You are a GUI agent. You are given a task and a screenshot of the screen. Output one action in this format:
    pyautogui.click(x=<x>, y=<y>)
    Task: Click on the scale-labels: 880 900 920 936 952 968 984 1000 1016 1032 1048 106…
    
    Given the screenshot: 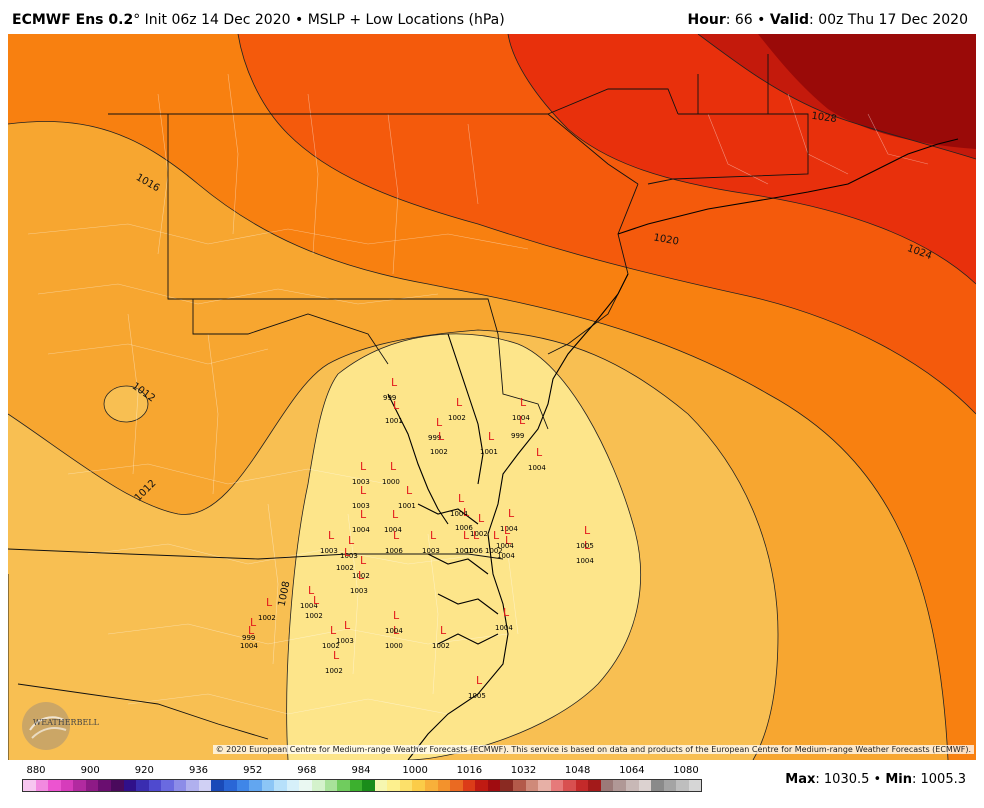 What is the action you would take?
    pyautogui.click(x=362, y=771)
    